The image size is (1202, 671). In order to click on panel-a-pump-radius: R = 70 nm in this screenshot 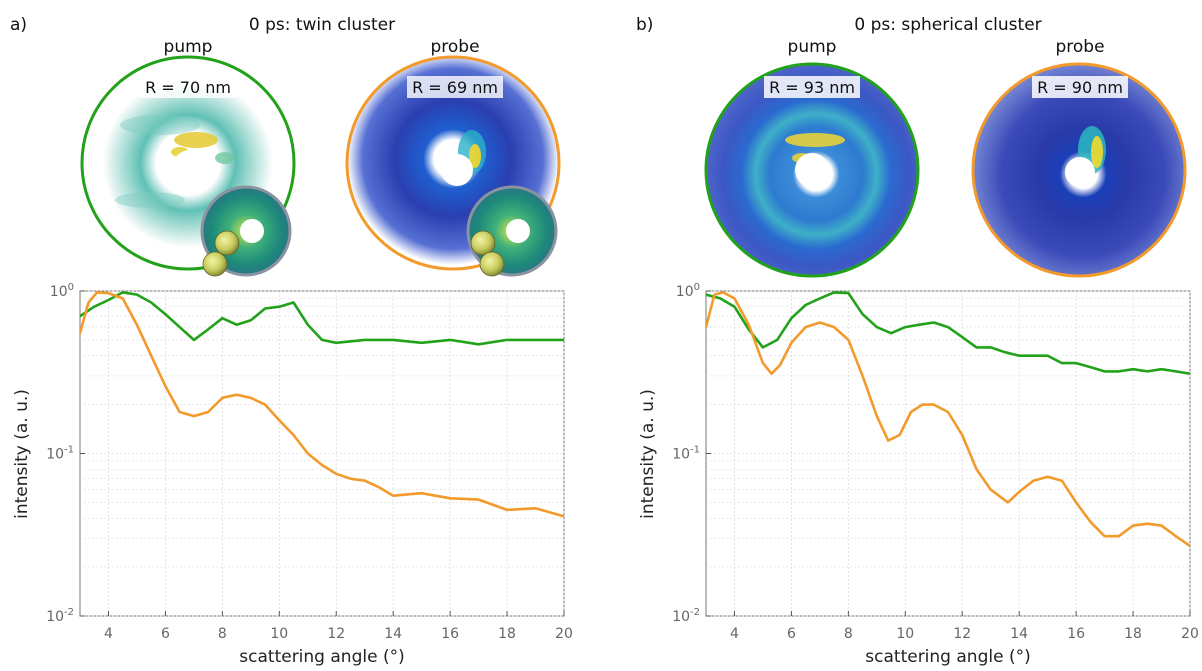, I will do `click(188, 87)`.